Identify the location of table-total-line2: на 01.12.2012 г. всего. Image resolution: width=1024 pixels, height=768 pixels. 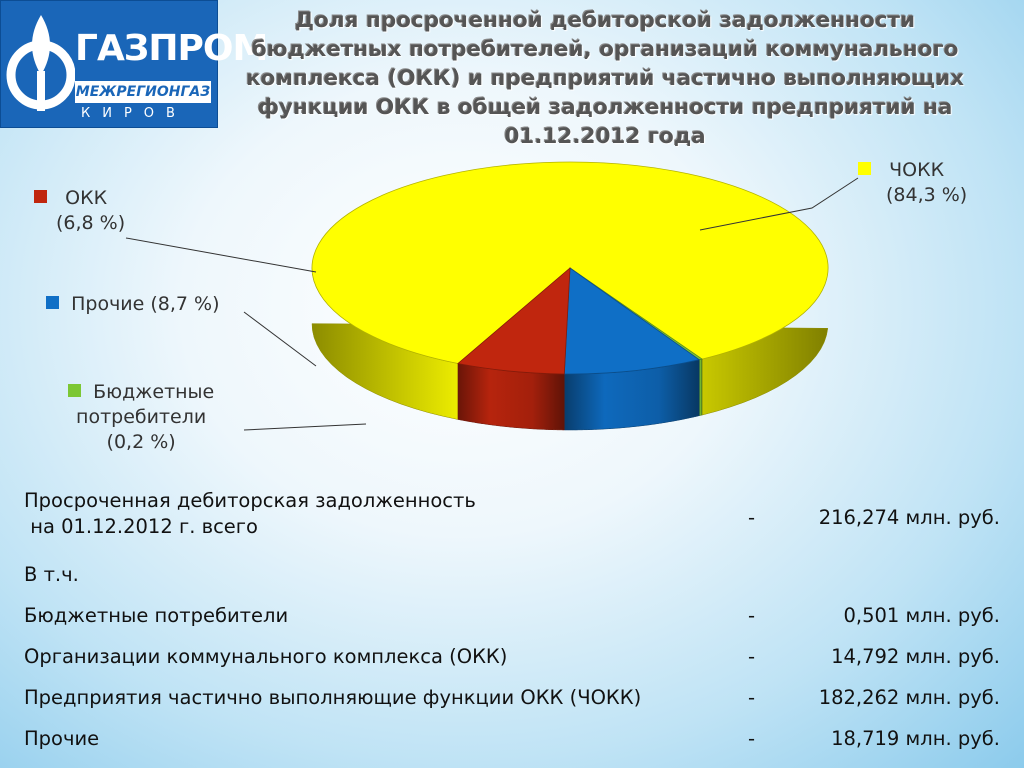
(141, 526).